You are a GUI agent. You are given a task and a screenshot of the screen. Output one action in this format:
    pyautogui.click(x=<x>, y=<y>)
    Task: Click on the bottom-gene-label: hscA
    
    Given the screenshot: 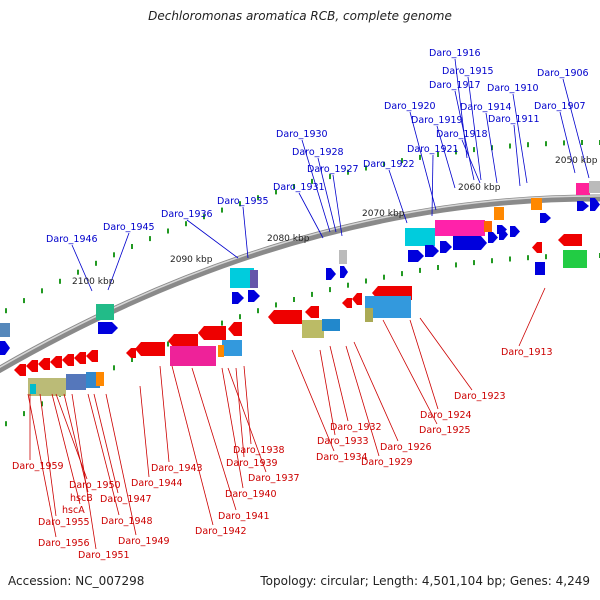 What is the action you would take?
    pyautogui.click(x=73, y=510)
    